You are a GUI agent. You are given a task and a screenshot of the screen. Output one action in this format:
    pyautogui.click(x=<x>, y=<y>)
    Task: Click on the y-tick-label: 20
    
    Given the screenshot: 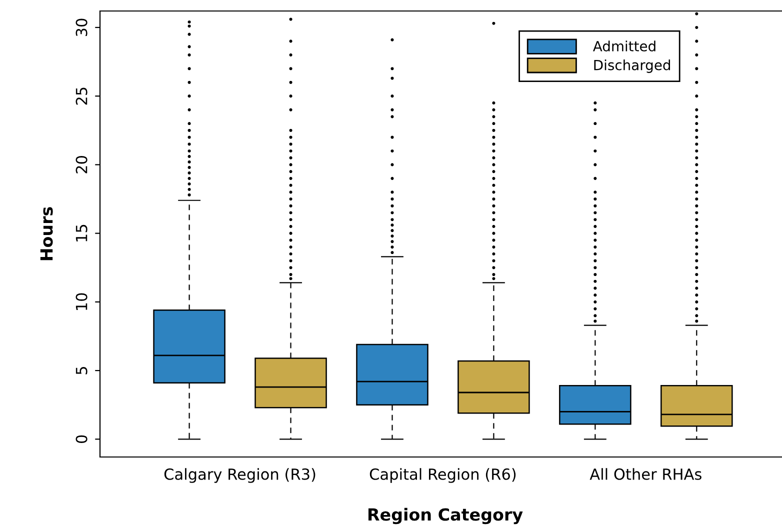 What is the action you would take?
    pyautogui.click(x=82, y=165)
    